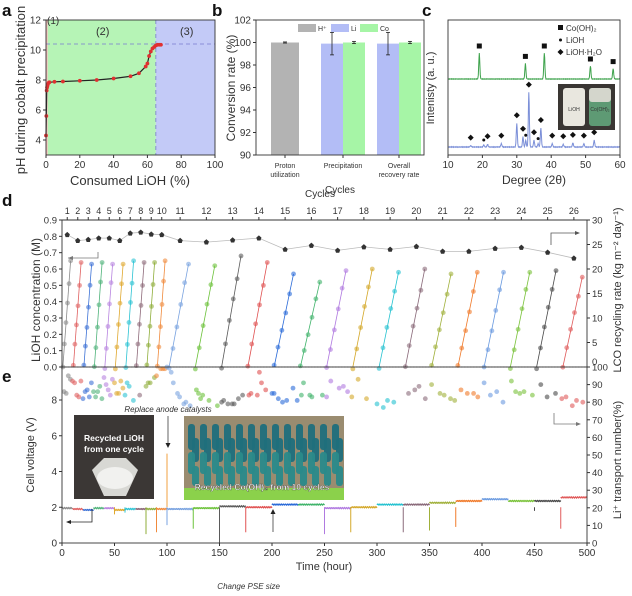 The image size is (632, 596). I want to click on cycle-label: 24, so click(521, 211).